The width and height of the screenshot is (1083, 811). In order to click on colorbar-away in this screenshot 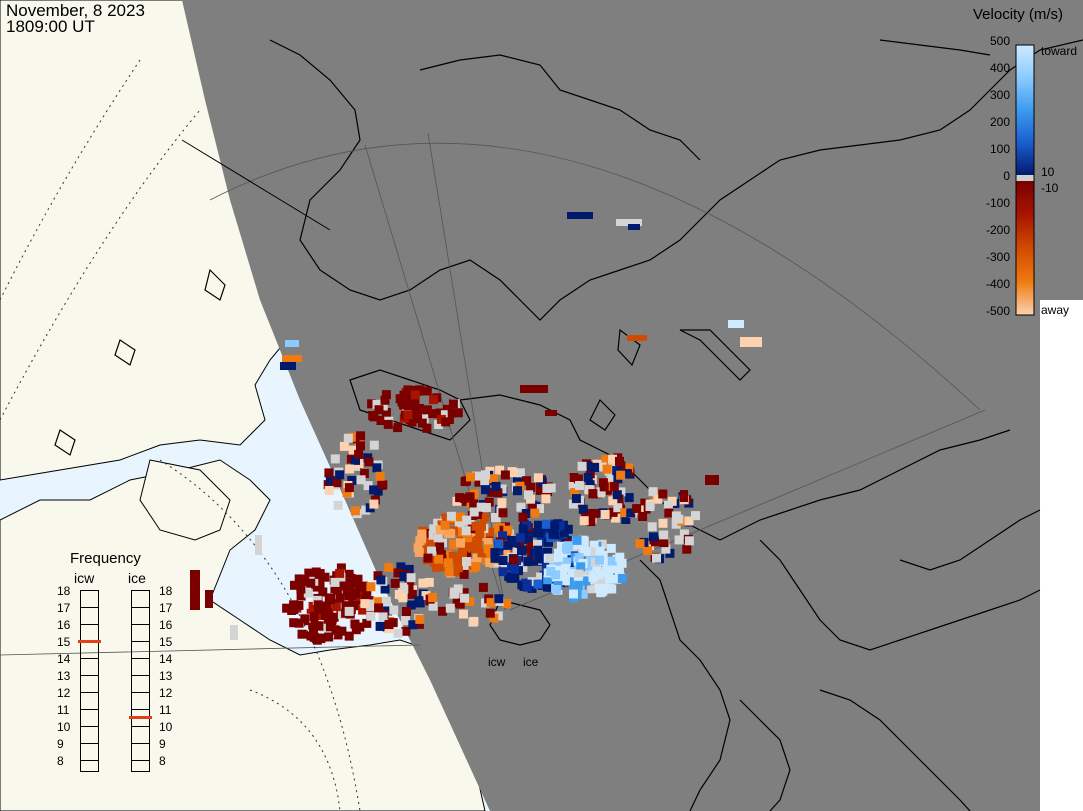, I will do `click(1025, 248)`.